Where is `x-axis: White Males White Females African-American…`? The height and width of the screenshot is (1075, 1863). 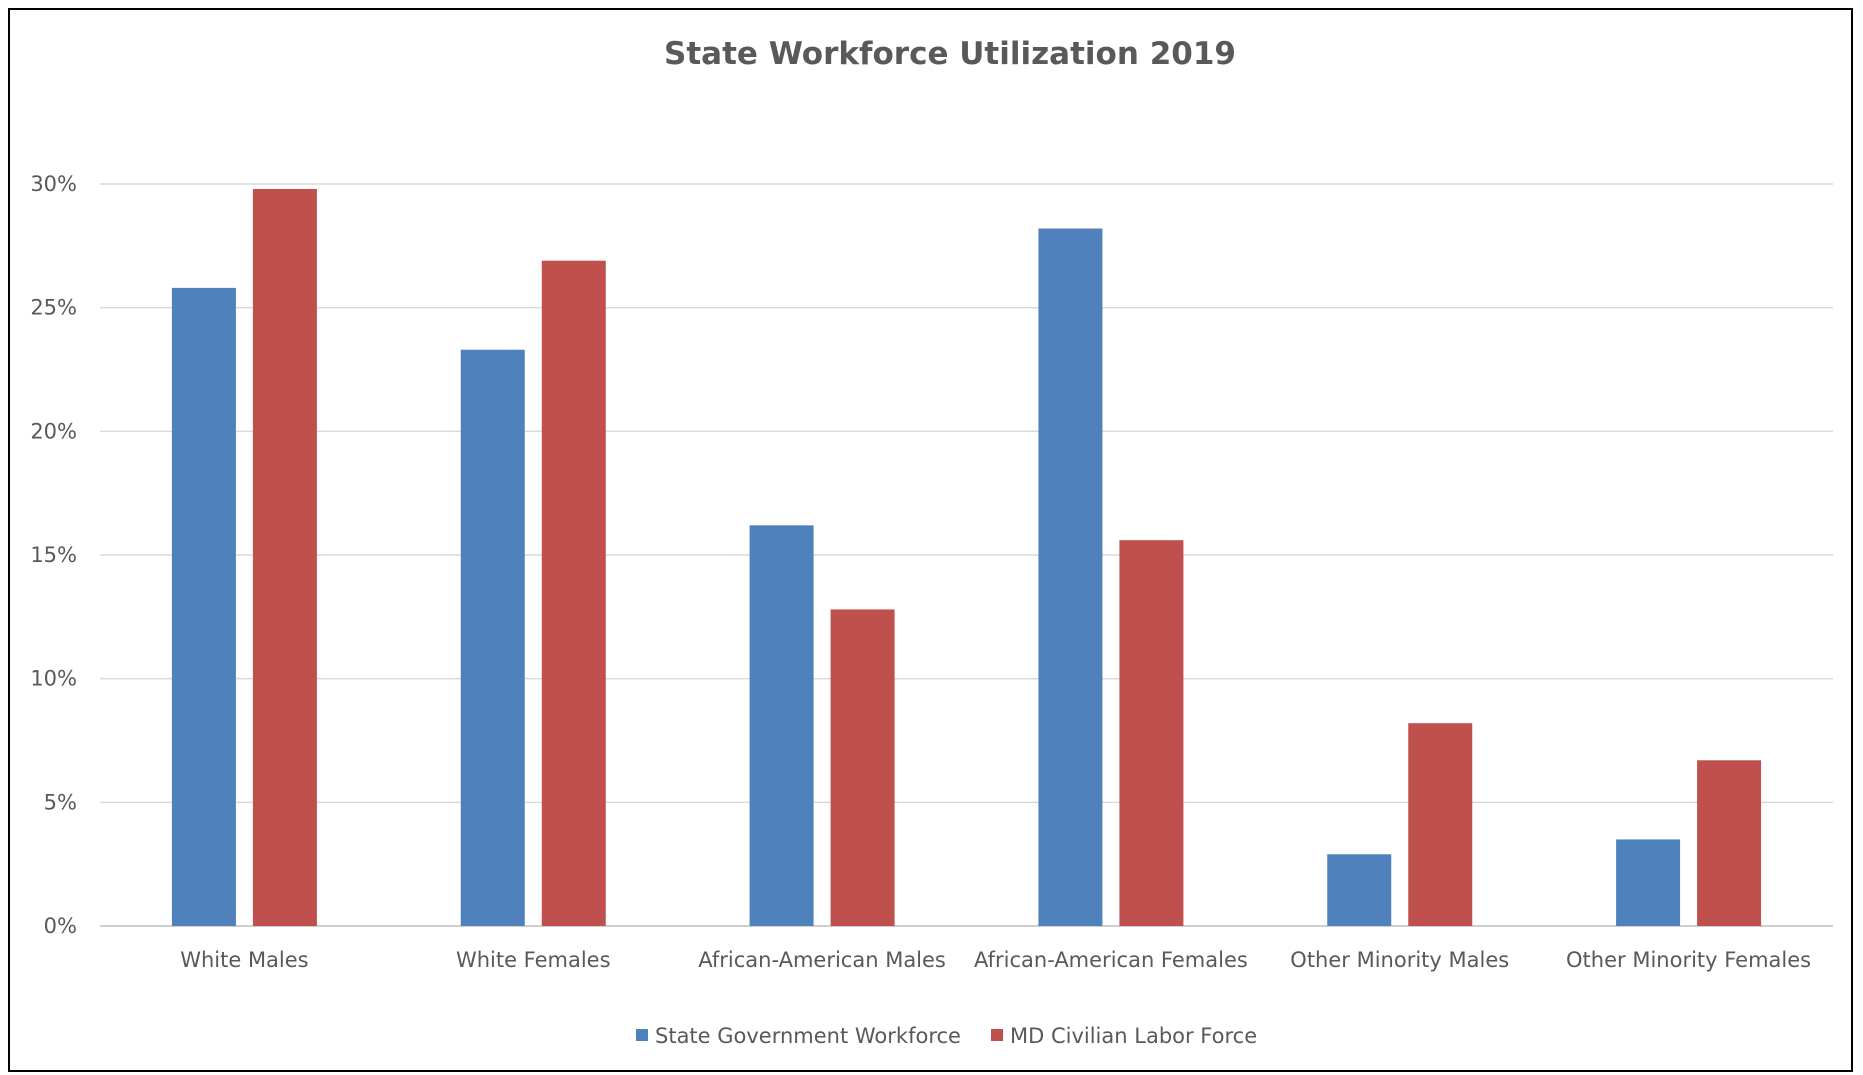
x-axis: White Males White Females African-American… is located at coordinates (995, 960).